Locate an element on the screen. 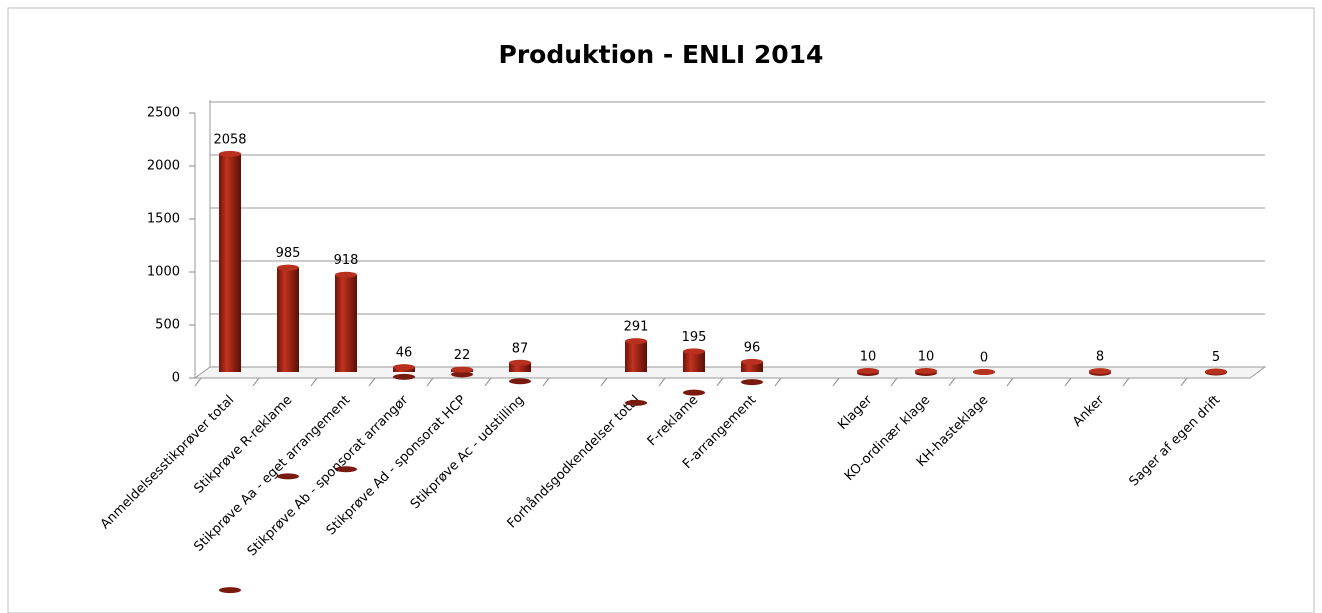 The height and width of the screenshot is (613, 1322). value-label: 985 is located at coordinates (288, 253).